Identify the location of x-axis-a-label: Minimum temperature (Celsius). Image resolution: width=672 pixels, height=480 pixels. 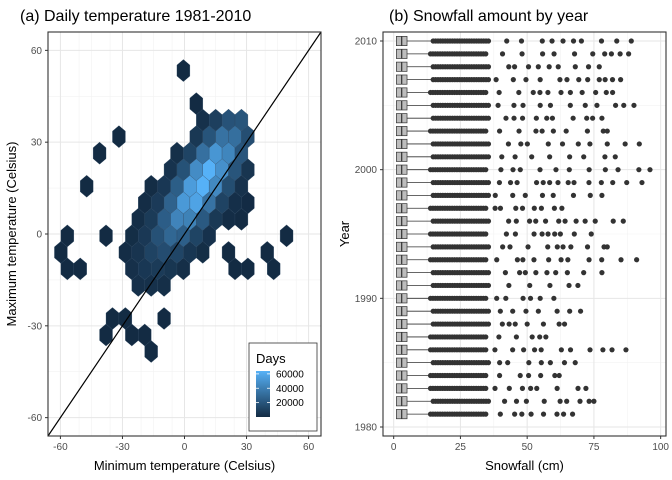
(184, 465).